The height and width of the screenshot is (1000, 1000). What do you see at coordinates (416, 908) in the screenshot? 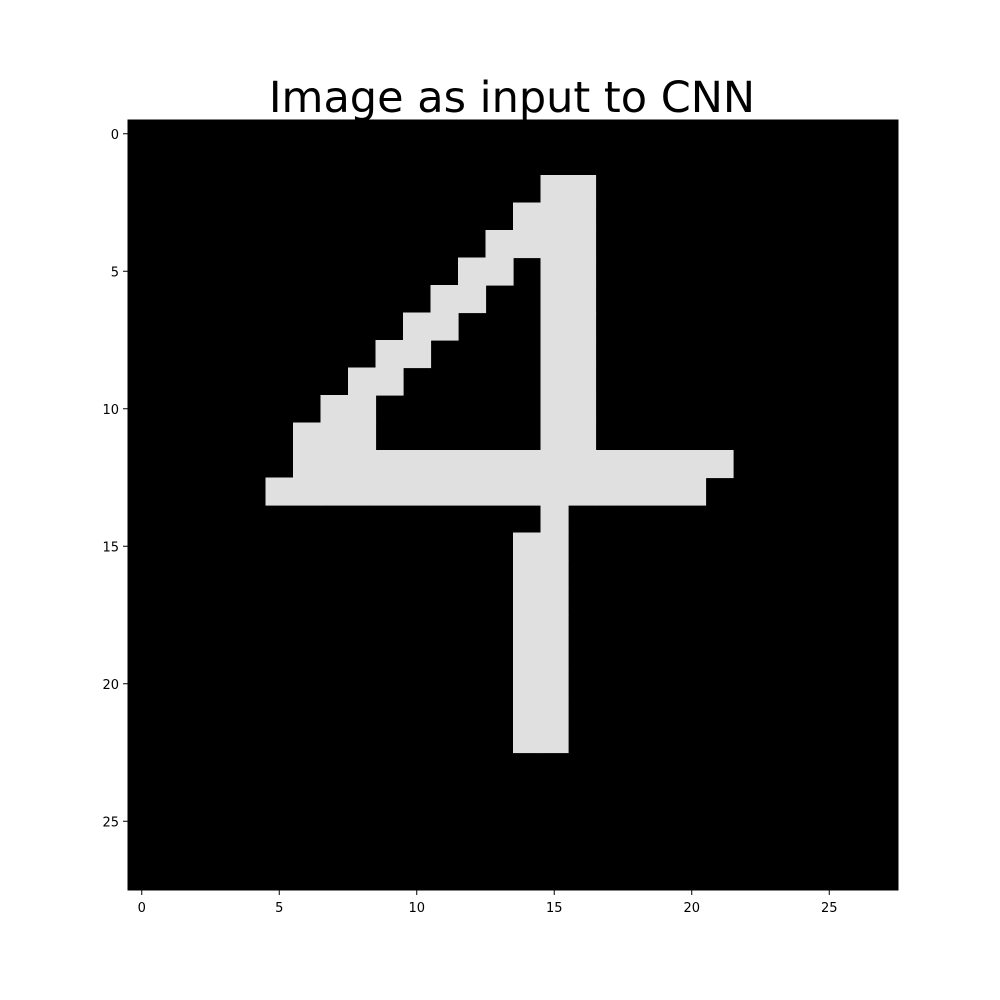
I see `x-tick-label: 10` at bounding box center [416, 908].